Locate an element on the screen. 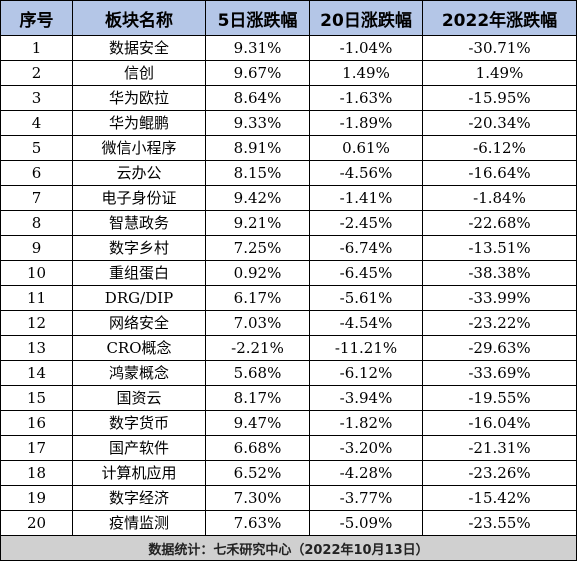 This screenshot has height=562, width=577. cell-20day-change: -4.54% is located at coordinates (366, 323).